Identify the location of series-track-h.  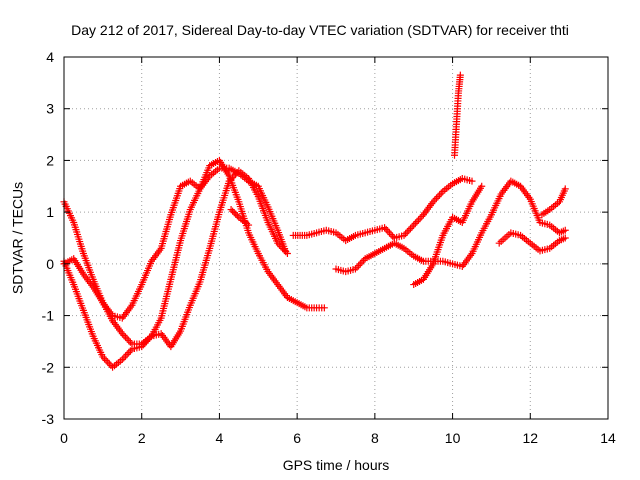
(457, 115).